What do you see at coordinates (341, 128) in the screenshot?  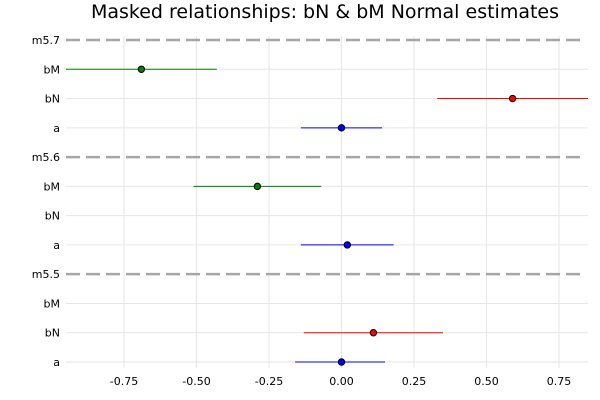 I see `estimate-m5.7-a` at bounding box center [341, 128].